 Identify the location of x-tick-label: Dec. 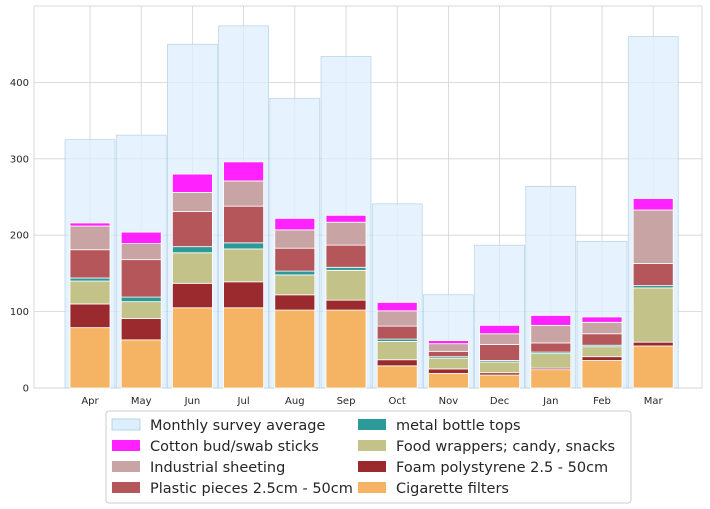
(499, 401).